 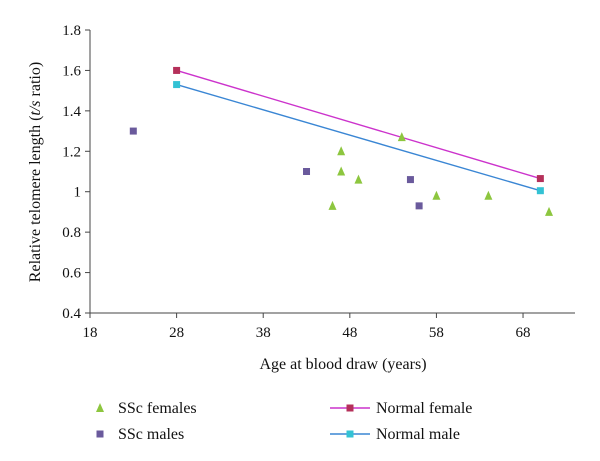 What do you see at coordinates (349, 333) in the screenshot?
I see `x-tick-label: 48` at bounding box center [349, 333].